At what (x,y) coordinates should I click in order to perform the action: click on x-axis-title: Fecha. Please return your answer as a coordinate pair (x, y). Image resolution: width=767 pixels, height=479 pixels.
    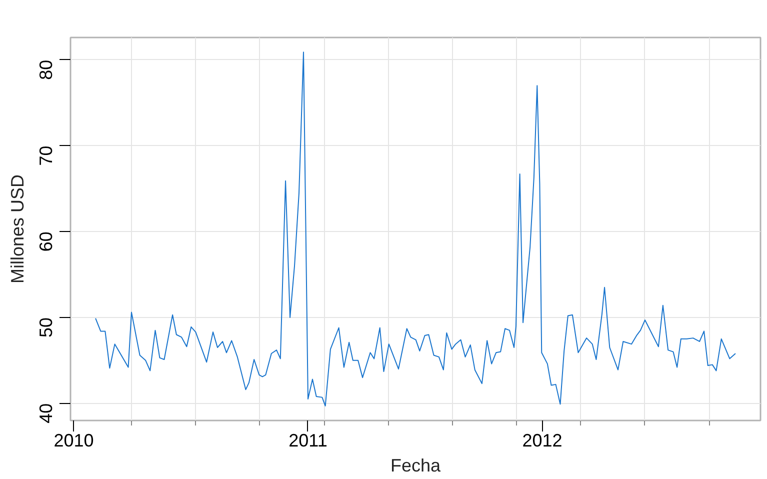
    Looking at the image, I should click on (416, 466).